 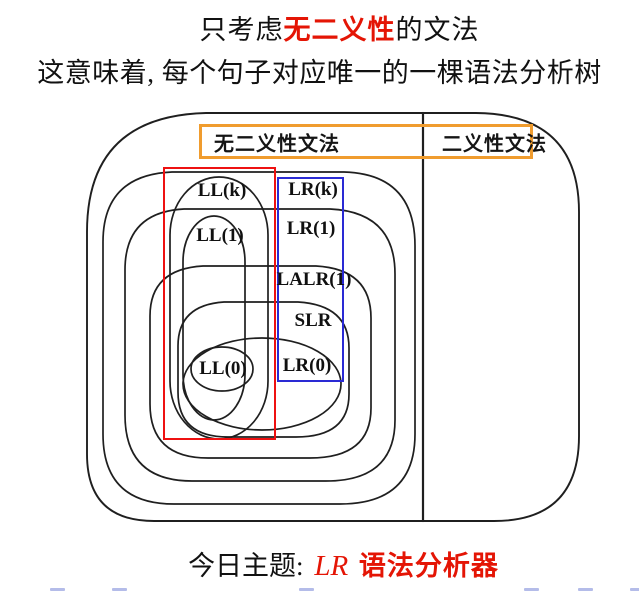 I want to click on title-highlight: 无二义性, so click(x=339, y=30).